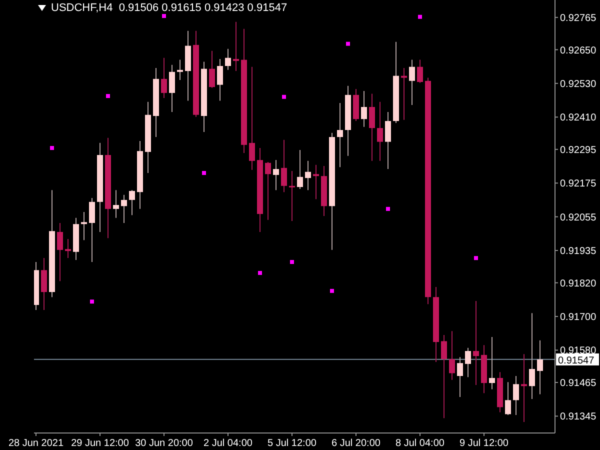 The height and width of the screenshot is (450, 600). What do you see at coordinates (100, 443) in the screenshot?
I see `x-tick-label: 29 Jun 12:00` at bounding box center [100, 443].